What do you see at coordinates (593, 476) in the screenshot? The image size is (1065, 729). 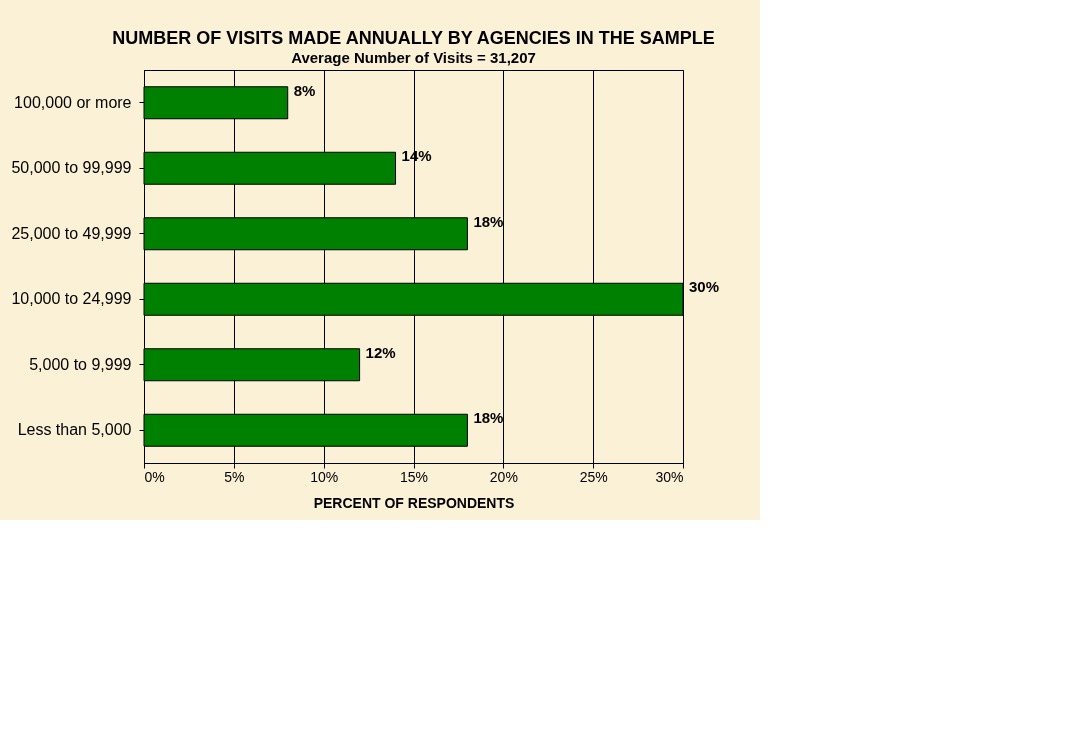 I see `x-tick-label: 25%` at bounding box center [593, 476].